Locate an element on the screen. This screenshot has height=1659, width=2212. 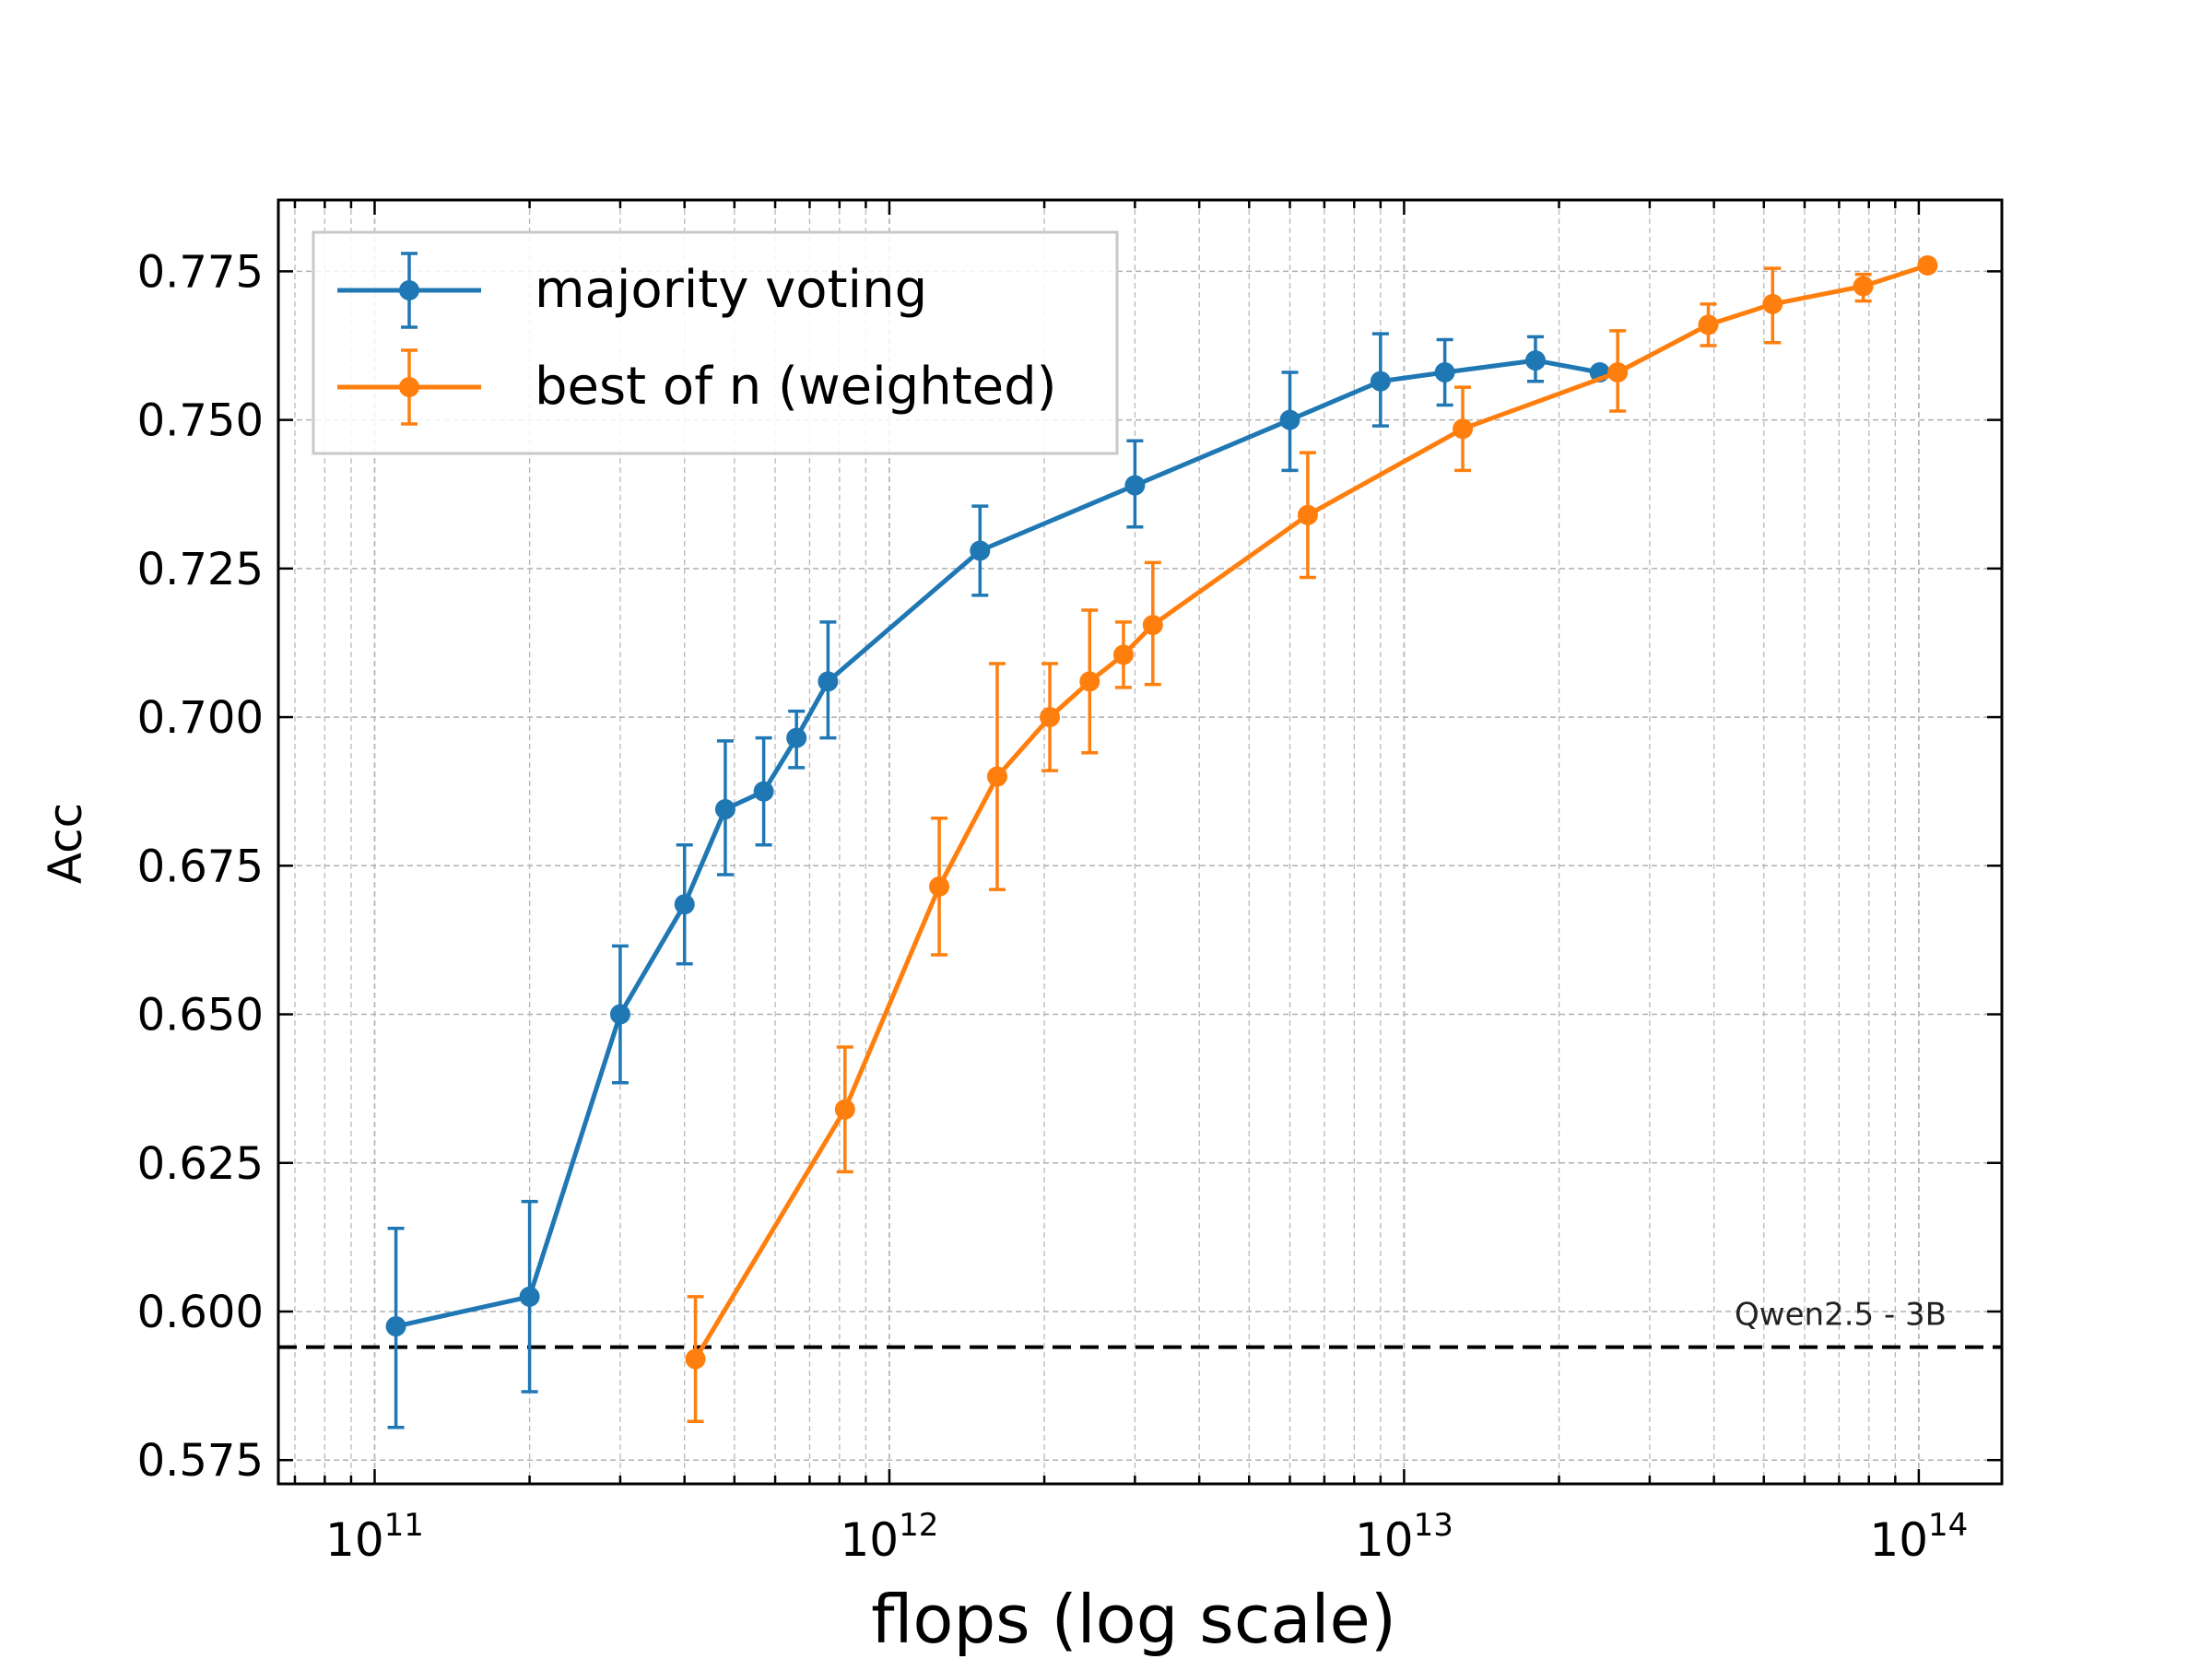
y-tick-label: 0.600 is located at coordinates (200, 1312).